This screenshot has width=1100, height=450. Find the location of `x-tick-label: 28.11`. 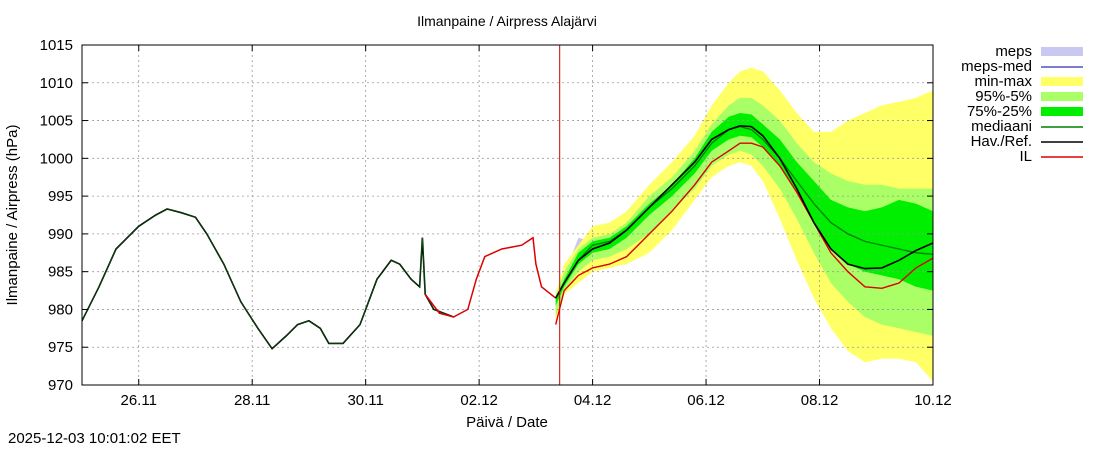

x-tick-label: 28.11 is located at coordinates (252, 400).